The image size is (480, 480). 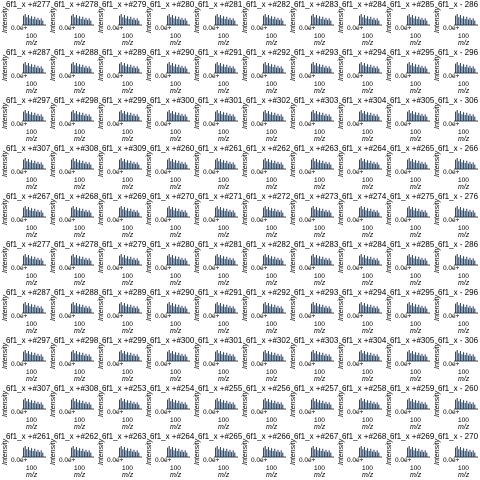 What do you see at coordinates (361, 360) in the screenshot?
I see `spectrum-panel: 6f1_x +#304 Intensity 0.0e+ 100 m/z` at bounding box center [361, 360].